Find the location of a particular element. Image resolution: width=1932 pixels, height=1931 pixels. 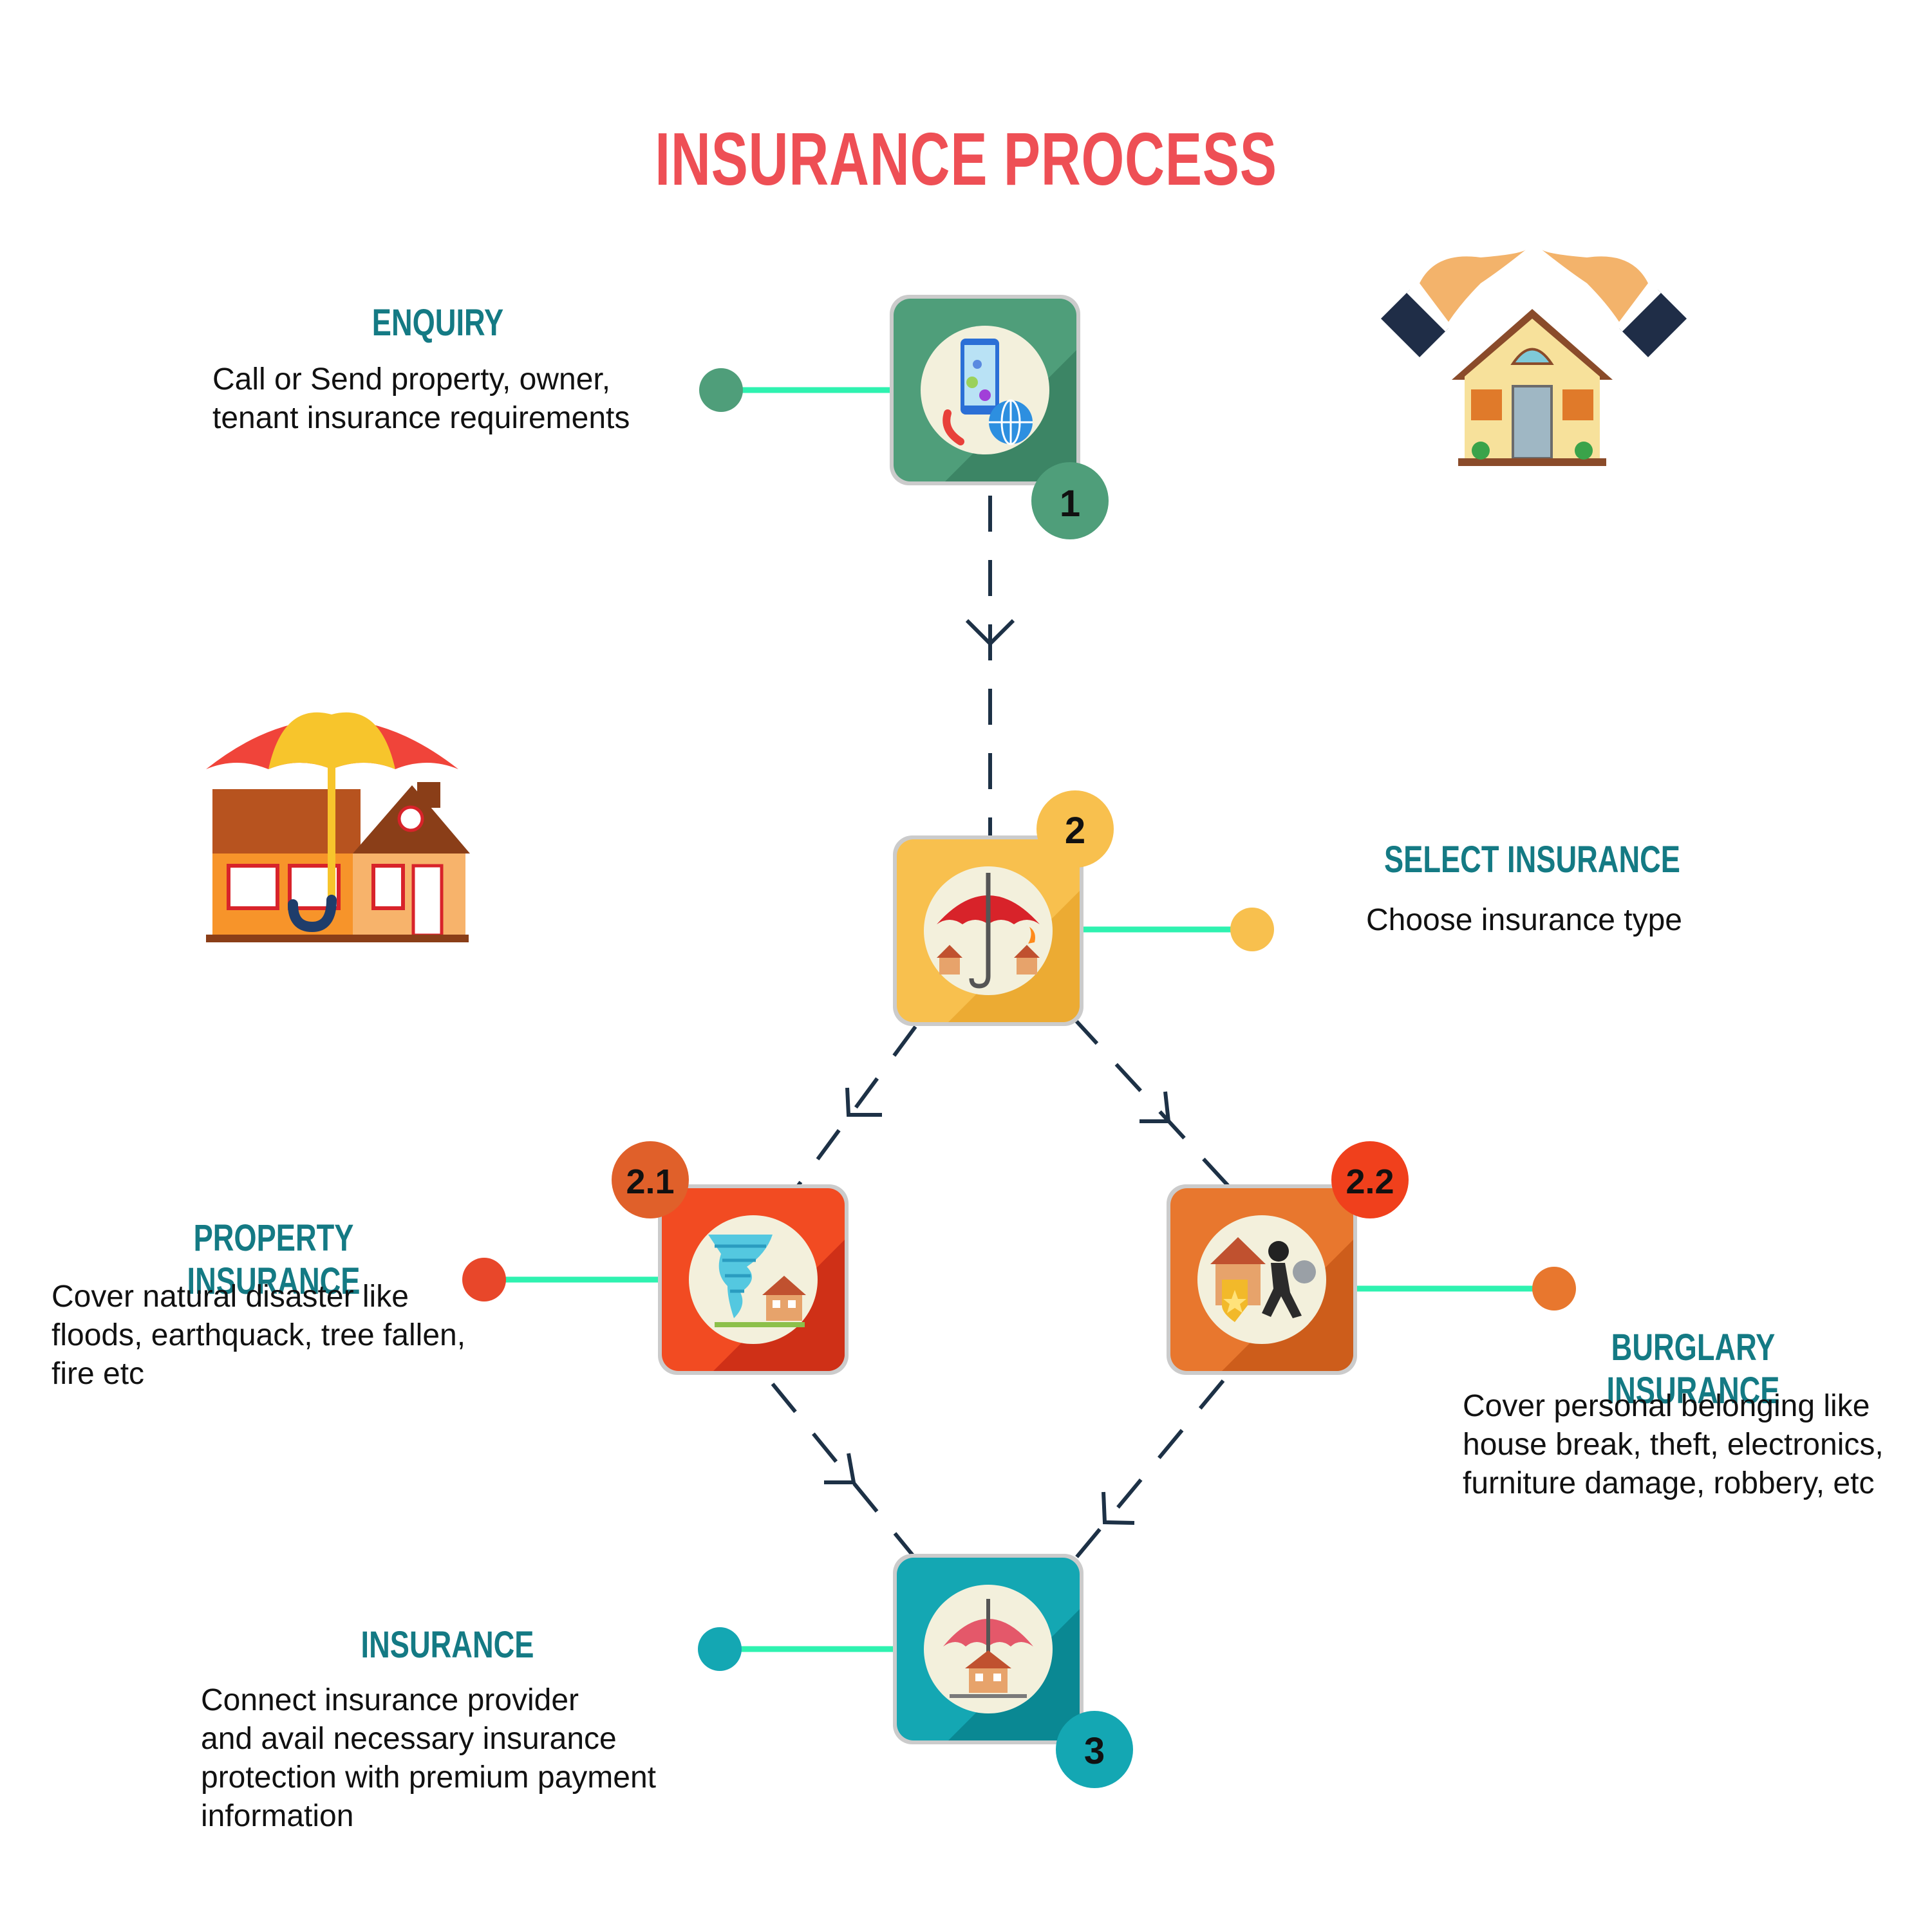

umbrella-house-icon is located at coordinates (988, 1649).